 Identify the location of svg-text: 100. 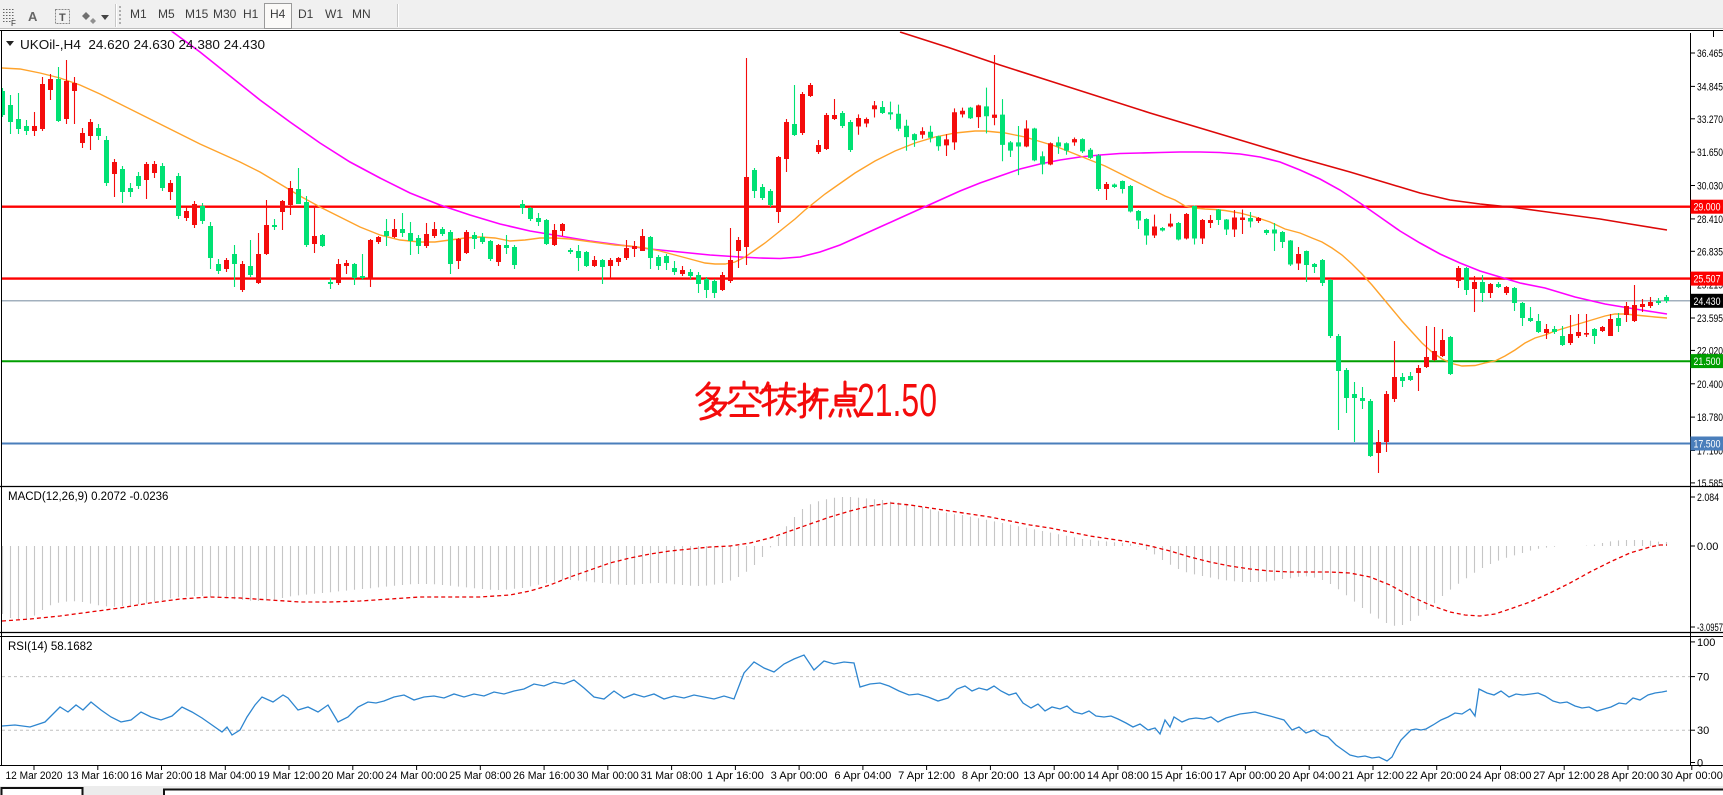
(1706, 643).